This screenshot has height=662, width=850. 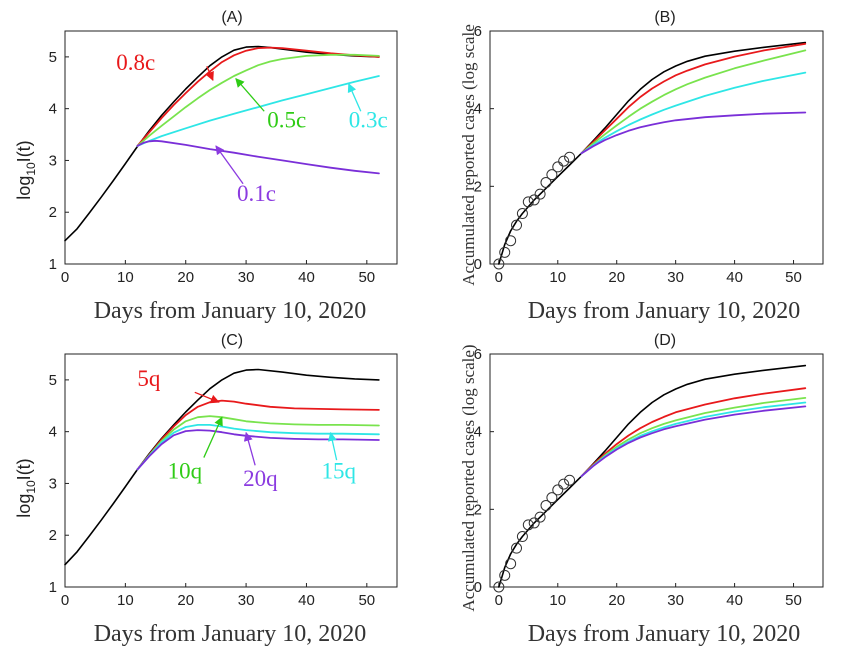 What do you see at coordinates (231, 17) in the screenshot?
I see `panel-title: (A)` at bounding box center [231, 17].